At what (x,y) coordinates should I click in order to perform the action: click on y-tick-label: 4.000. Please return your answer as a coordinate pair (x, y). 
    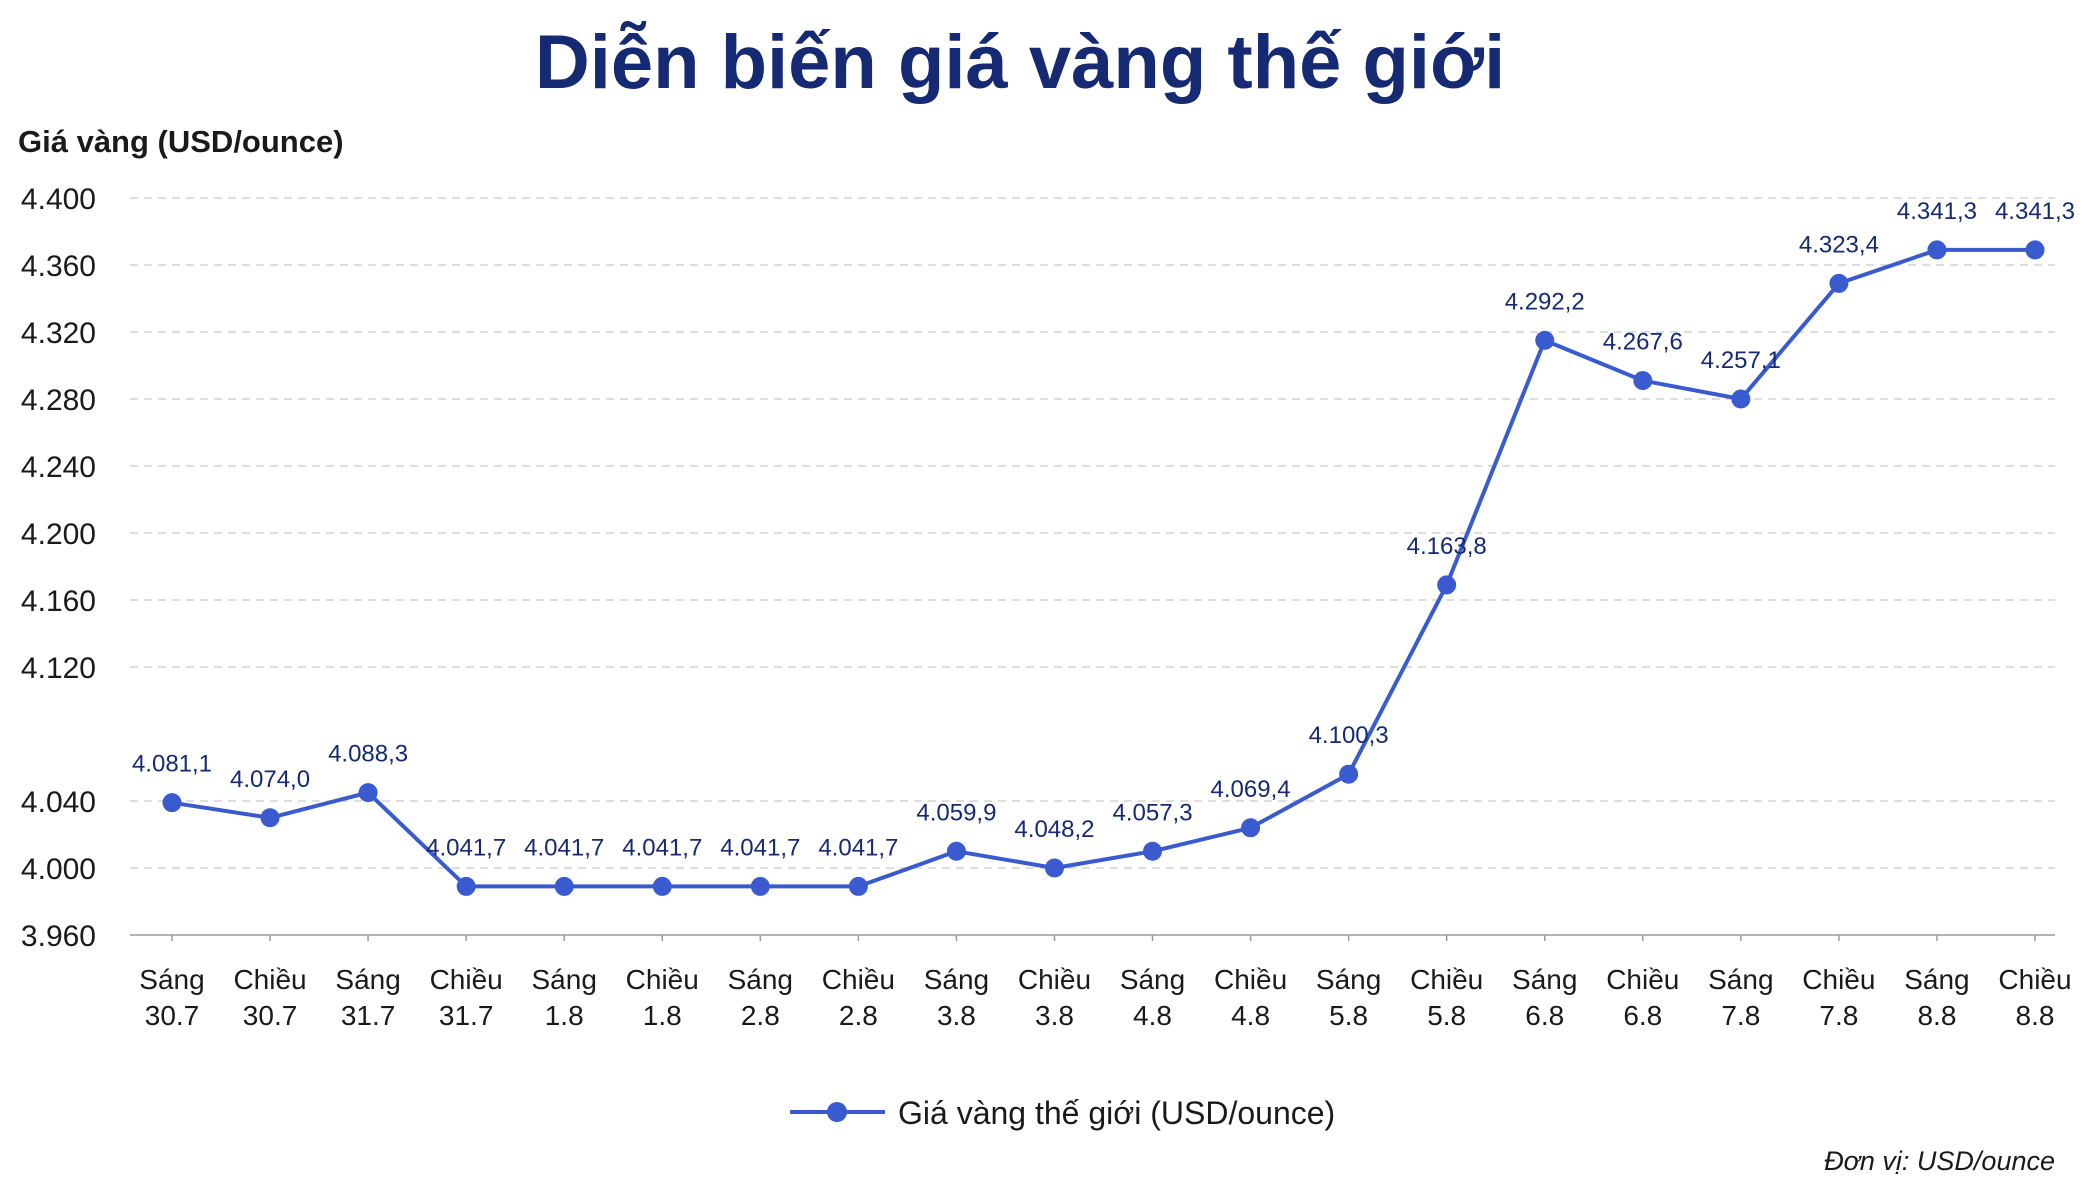
    Looking at the image, I should click on (58, 869).